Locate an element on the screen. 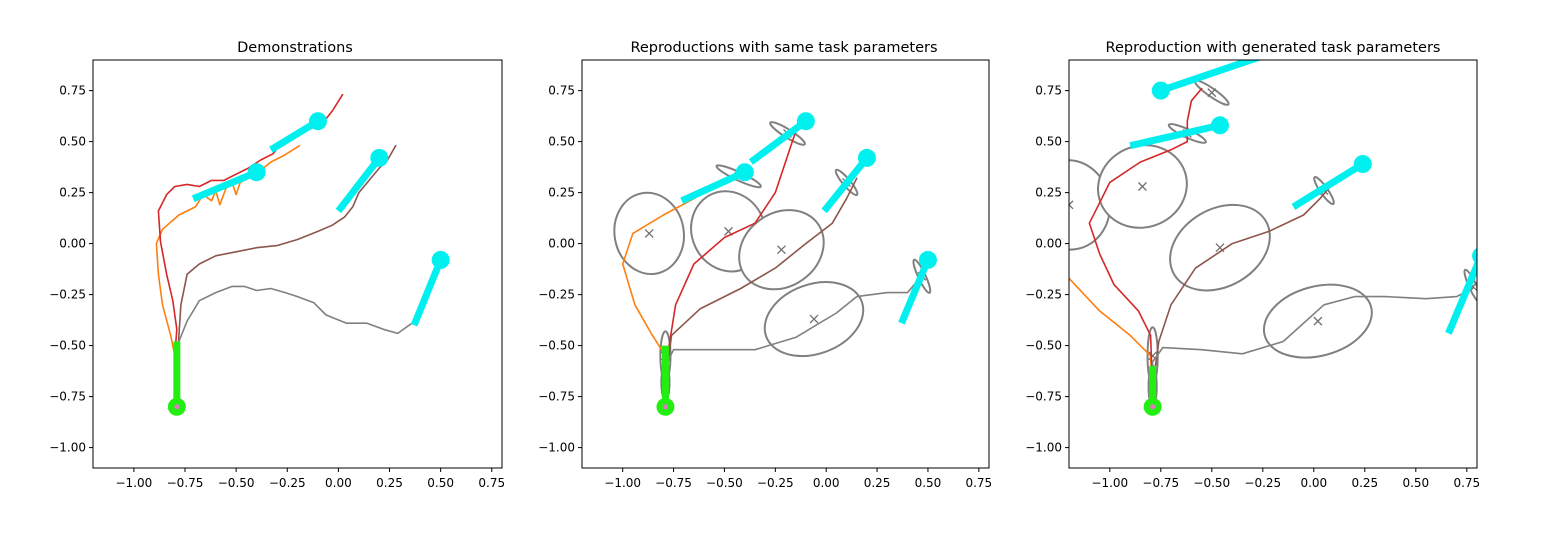 This screenshot has height=549, width=1561. chart-title-demonstrations: Demonstrations is located at coordinates (295, 48).